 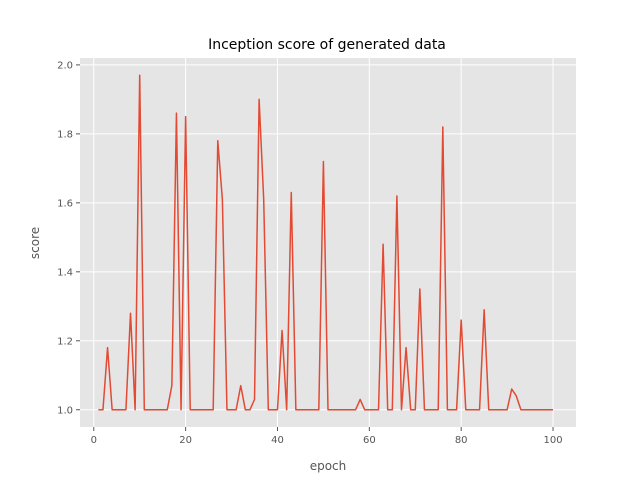 I want to click on chart-title: Inception score of generated data, so click(x=327, y=45).